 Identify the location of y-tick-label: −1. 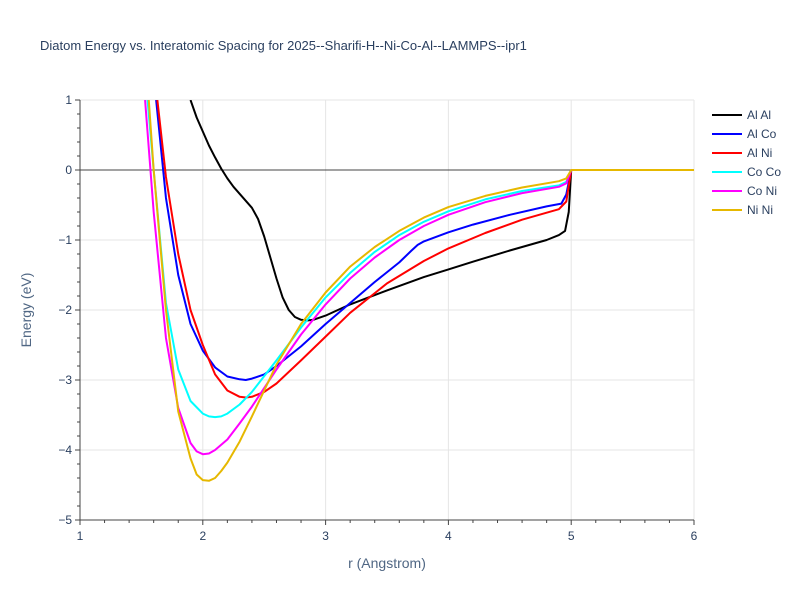
(65, 240).